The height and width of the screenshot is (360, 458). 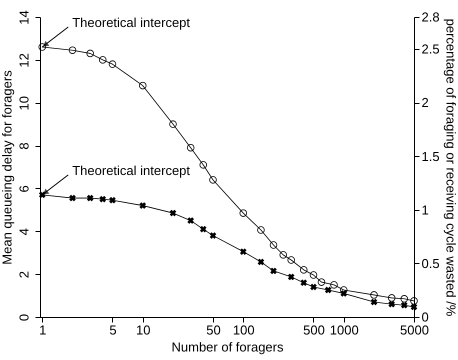 I want to click on y2-tick-label: 2.8, so click(x=431, y=17).